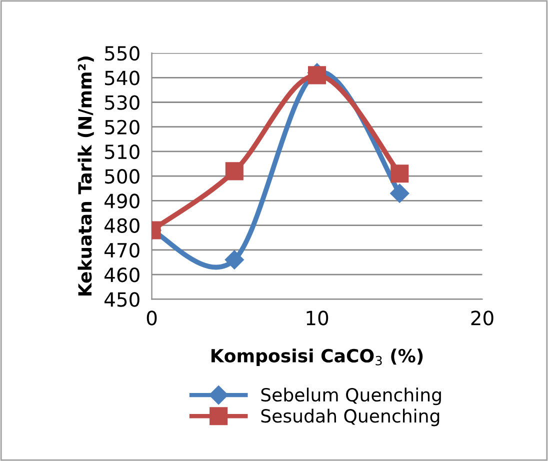  I want to click on y-tick-label: 480, so click(122, 225).